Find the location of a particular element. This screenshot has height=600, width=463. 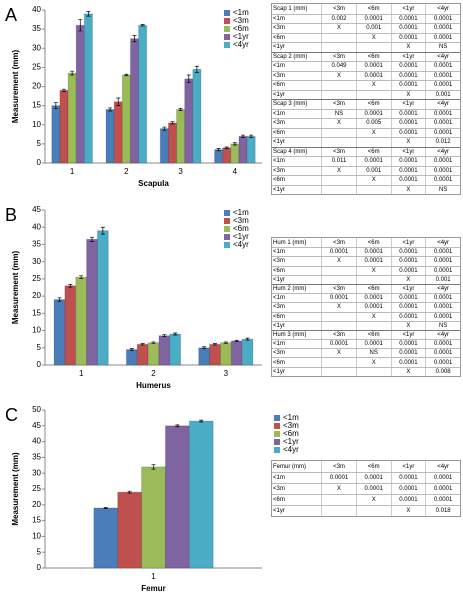

table-row: <1m 0.0001 0.0001 0.0001 0.0001 is located at coordinates (366, 298).